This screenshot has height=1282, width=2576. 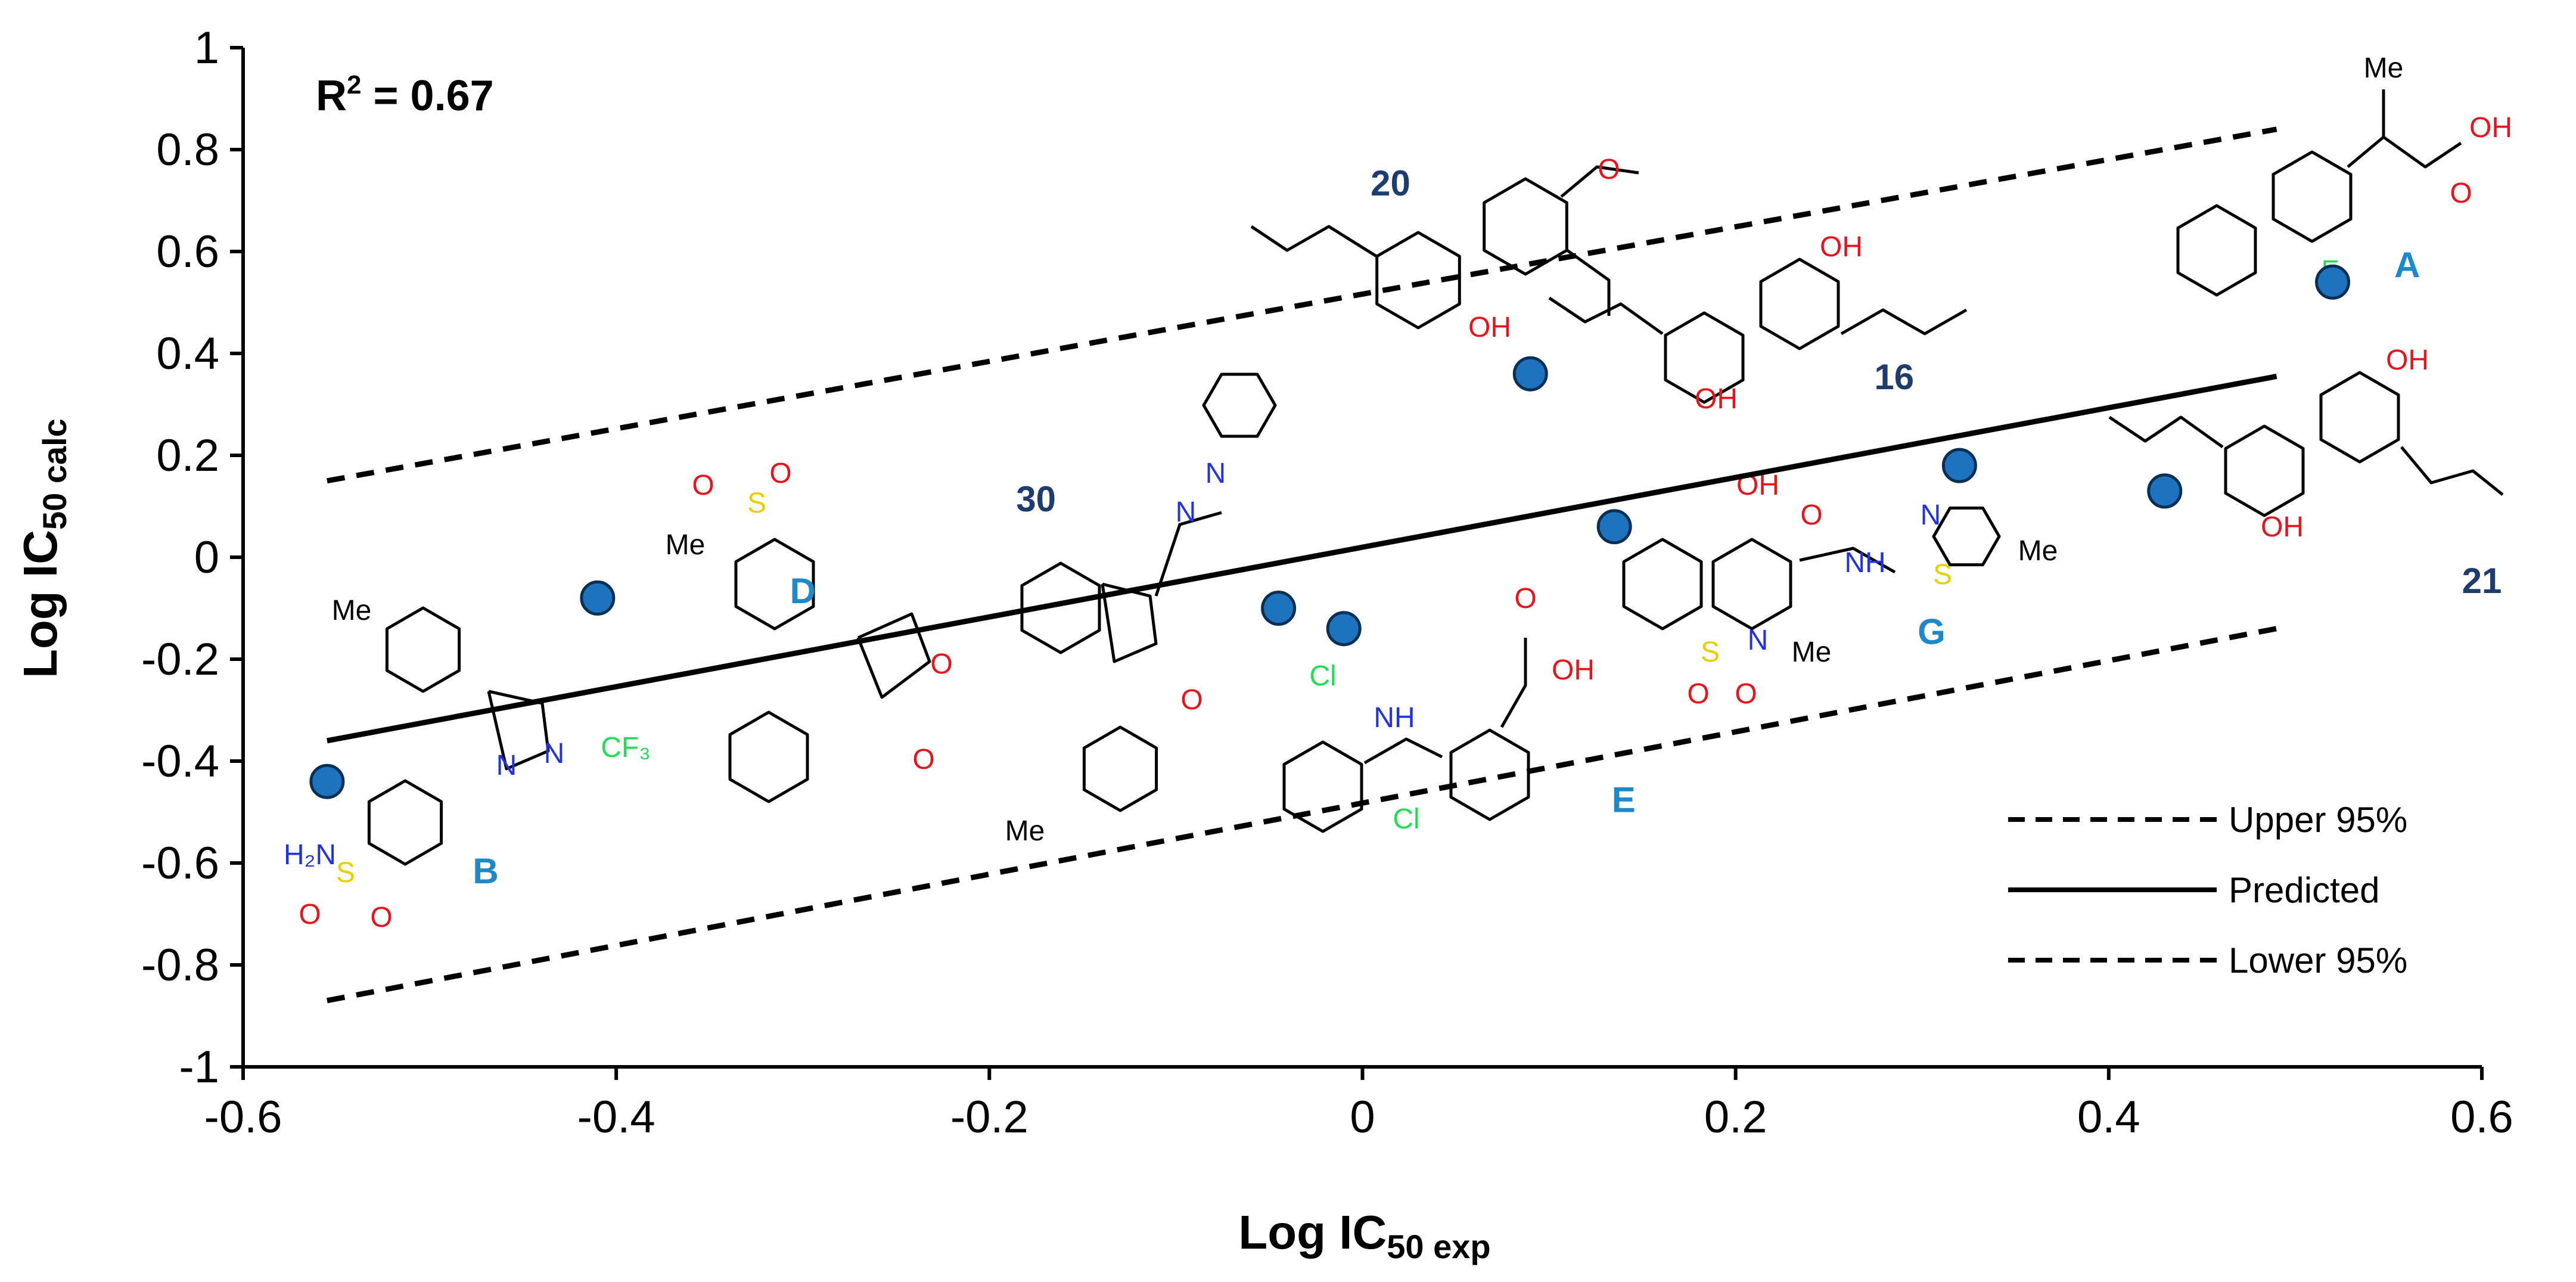 I want to click on structure-d-methyl: Me, so click(x=686, y=545).